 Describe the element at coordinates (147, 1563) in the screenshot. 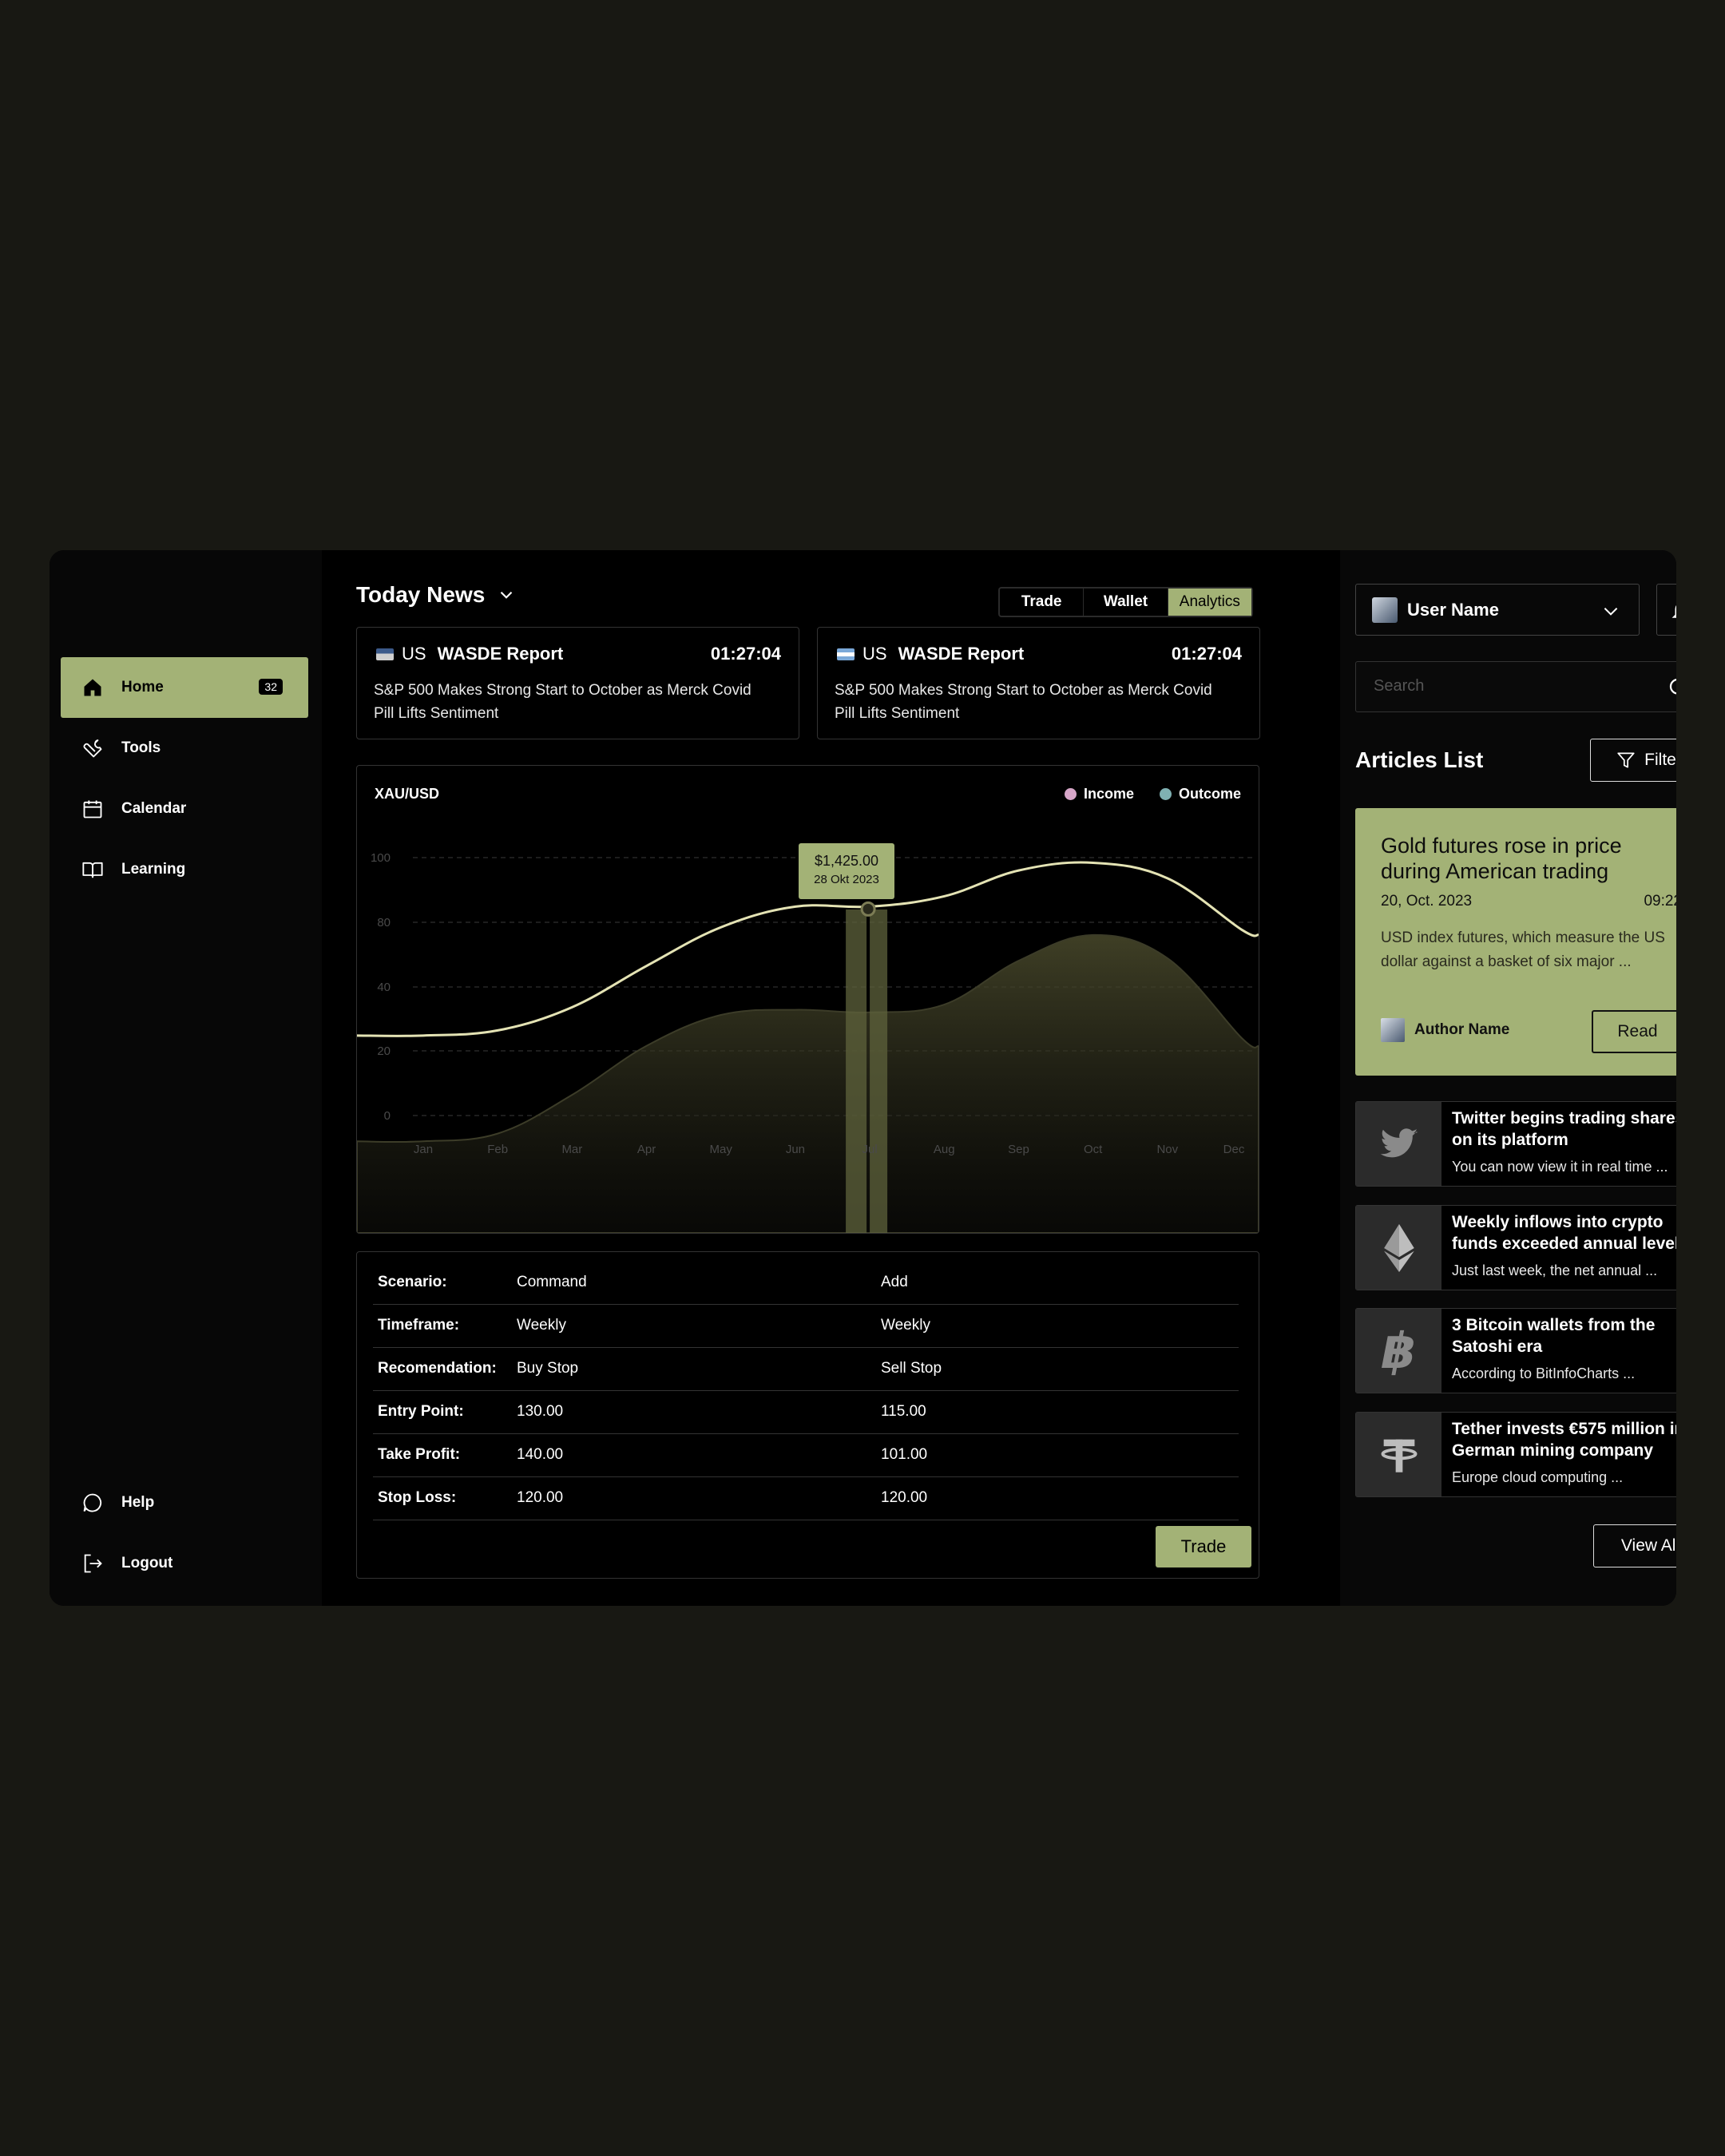

I see `sidebar-item-label: Logout` at that location.